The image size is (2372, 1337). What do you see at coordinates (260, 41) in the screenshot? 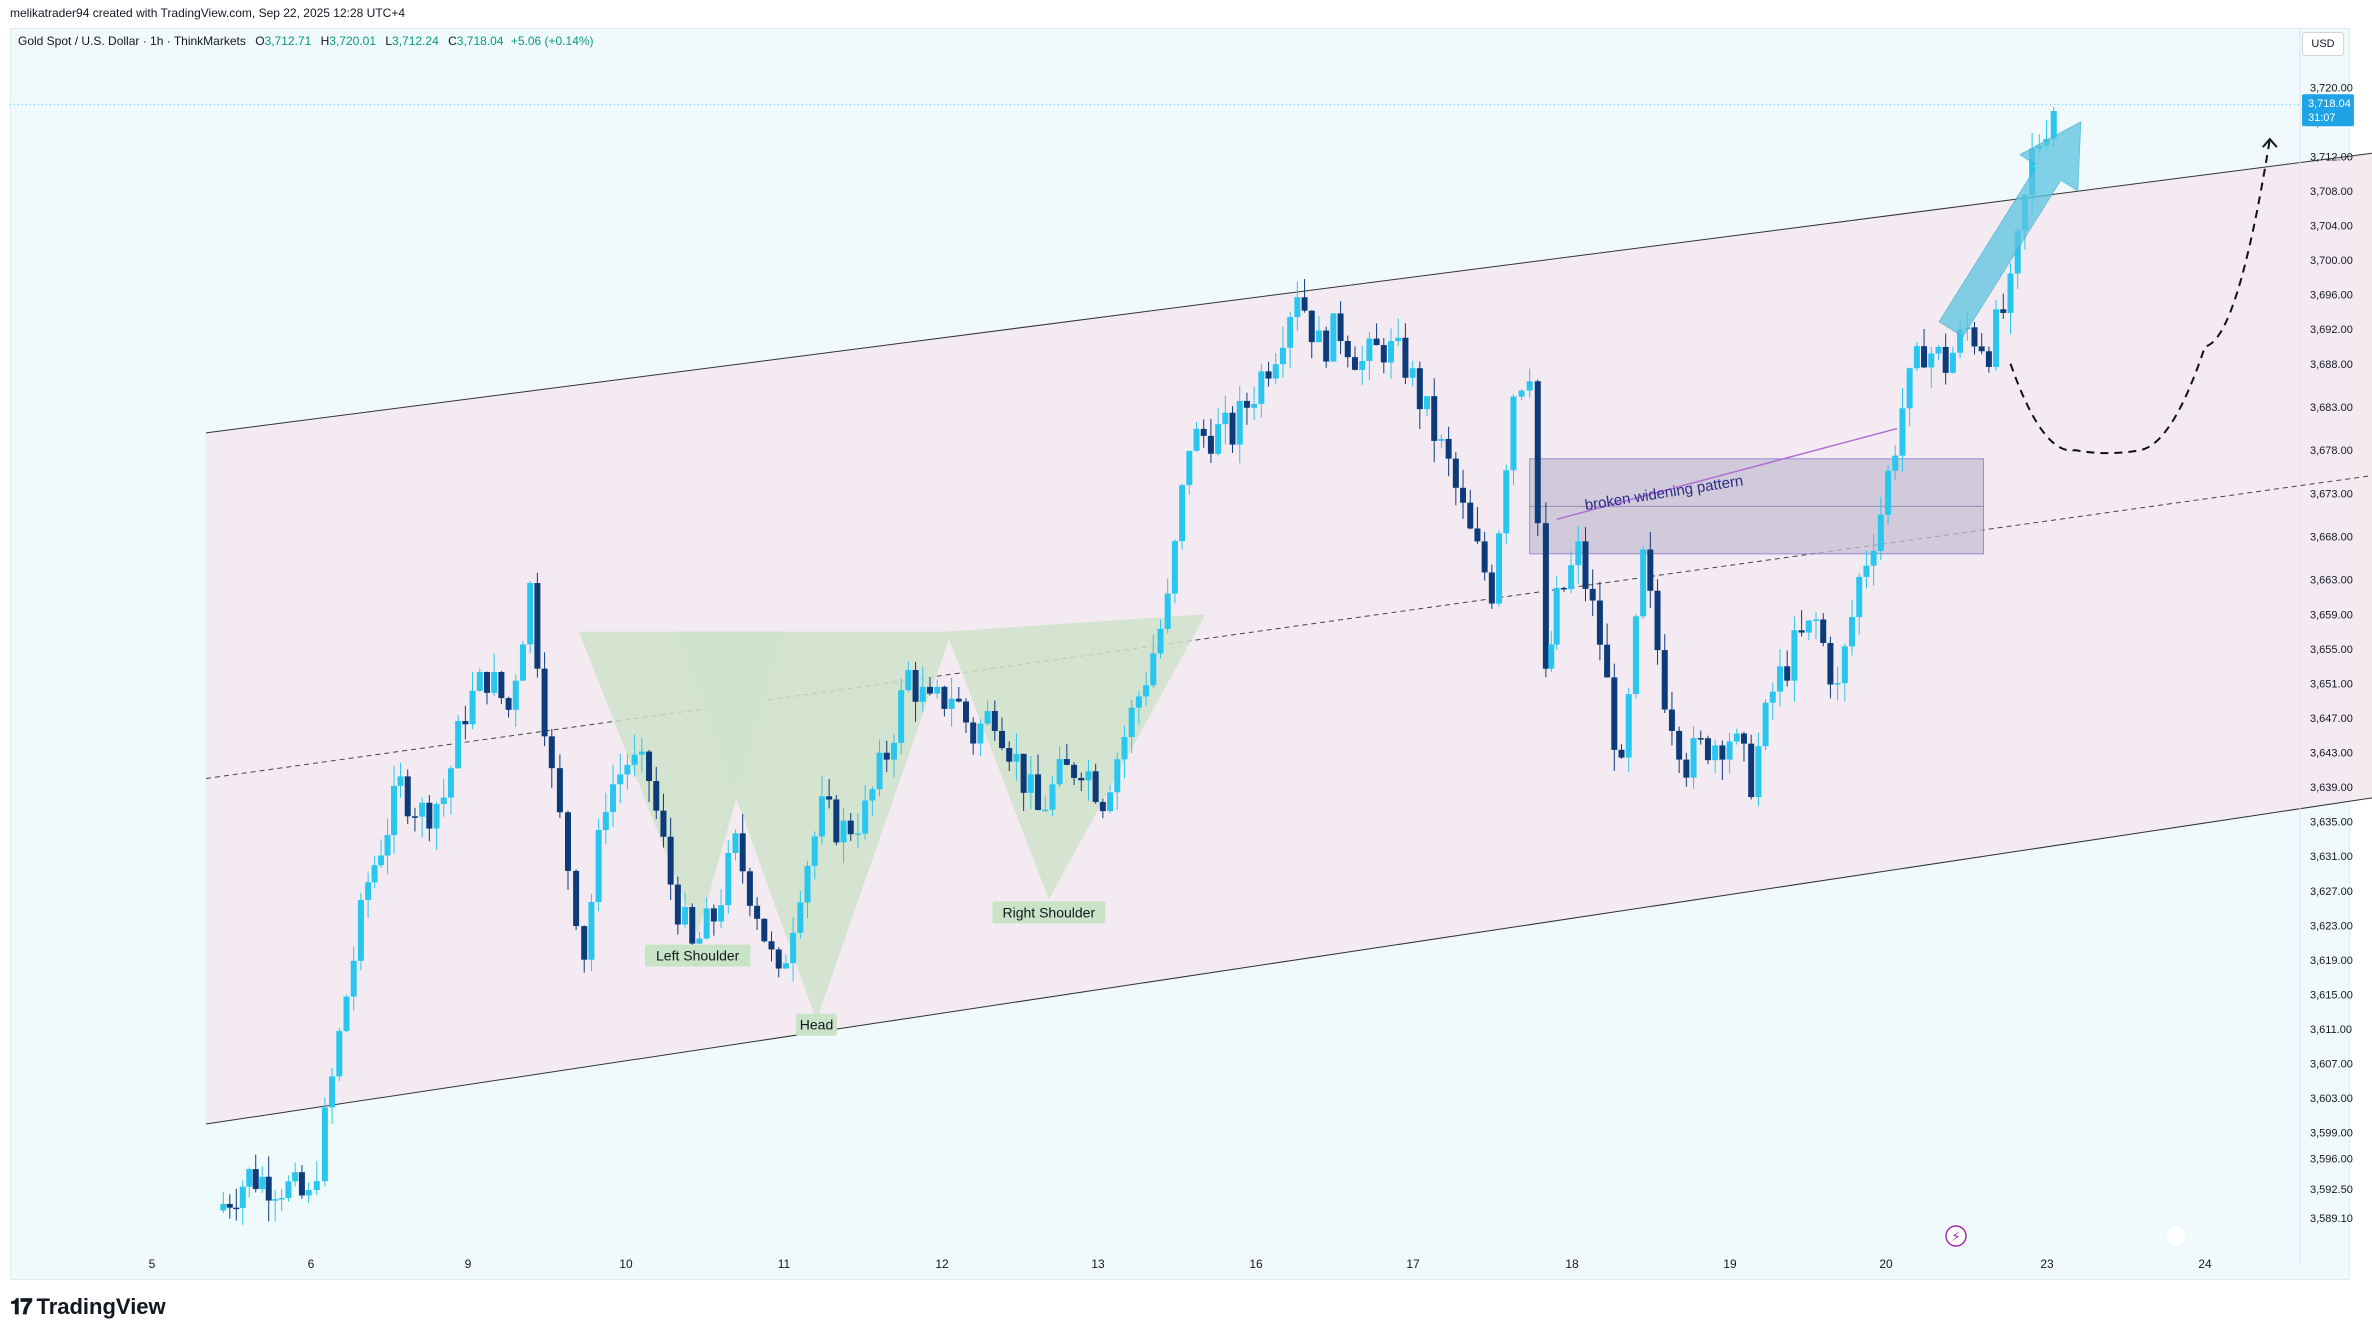
I see `open-label: O` at bounding box center [260, 41].